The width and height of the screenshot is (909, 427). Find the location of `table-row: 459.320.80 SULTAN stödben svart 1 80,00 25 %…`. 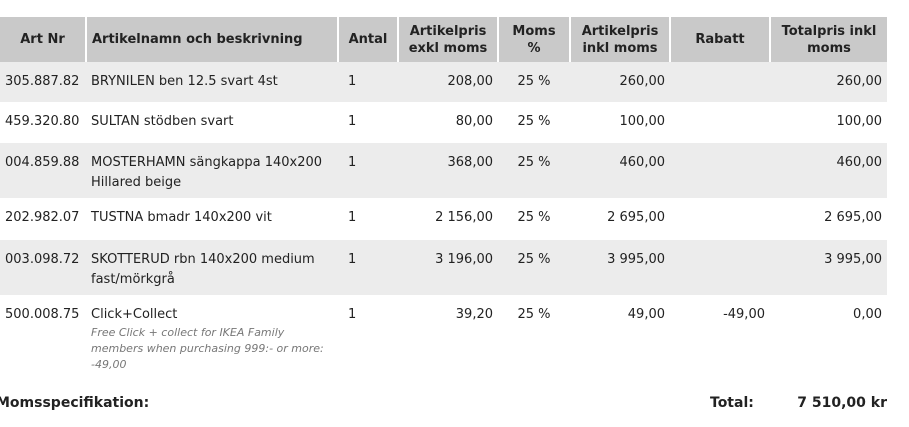

table-row: 459.320.80 SULTAN stödben svart 1 80,00 25 %… is located at coordinates (443, 122).